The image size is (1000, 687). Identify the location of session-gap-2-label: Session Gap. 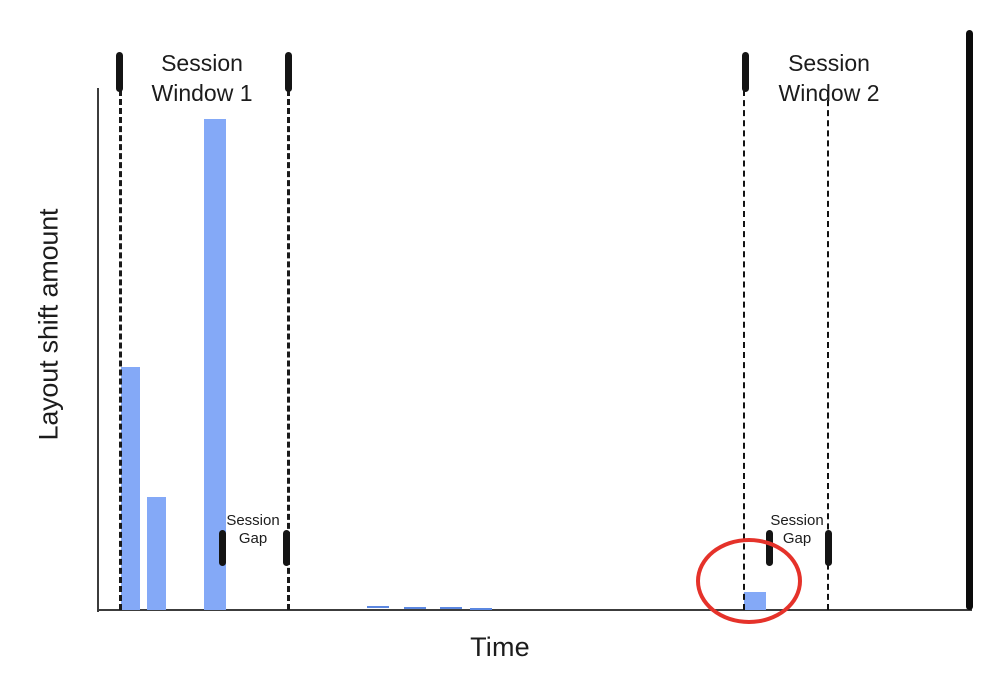
(797, 529).